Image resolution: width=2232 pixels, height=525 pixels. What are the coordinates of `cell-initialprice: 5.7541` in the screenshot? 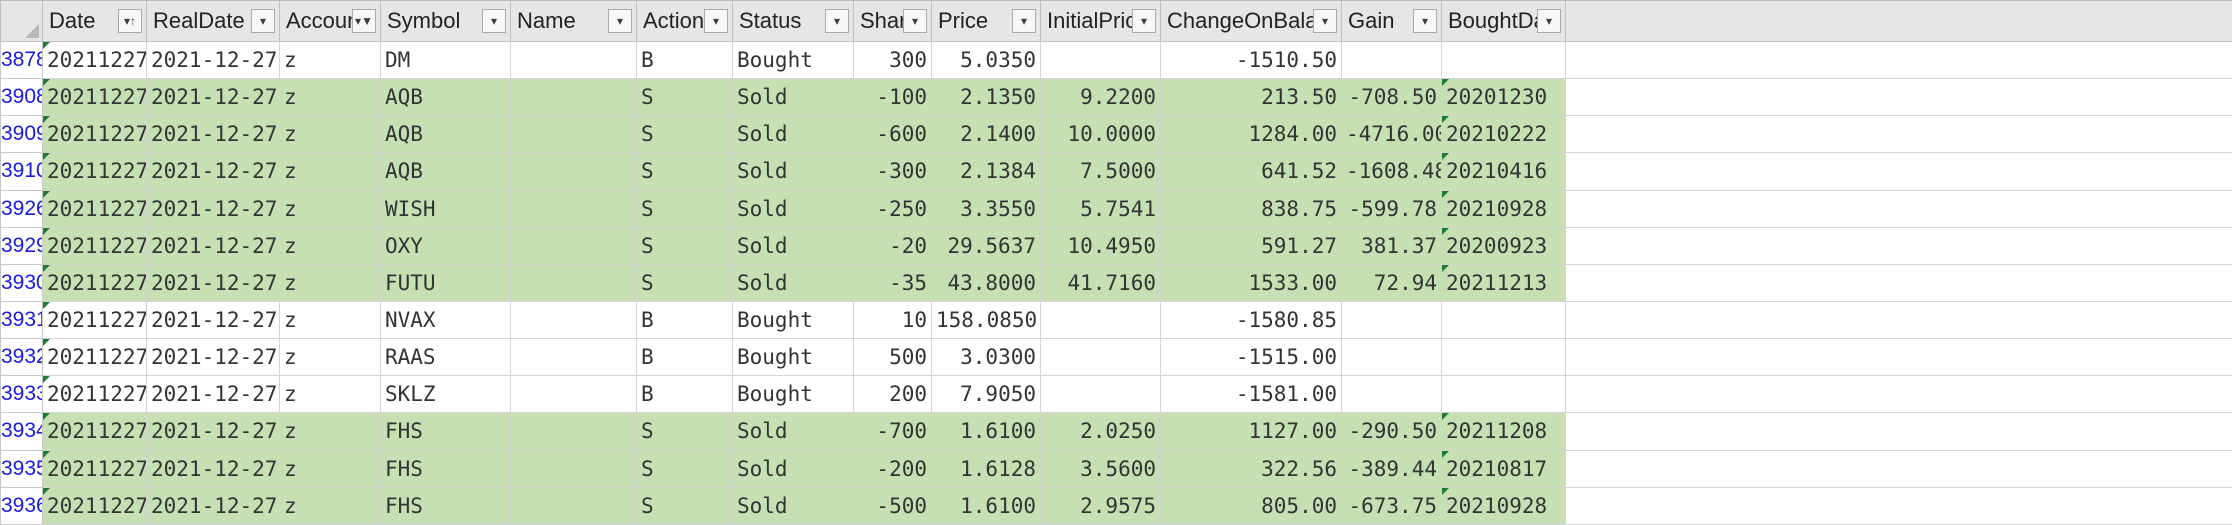 It's located at (1100, 208).